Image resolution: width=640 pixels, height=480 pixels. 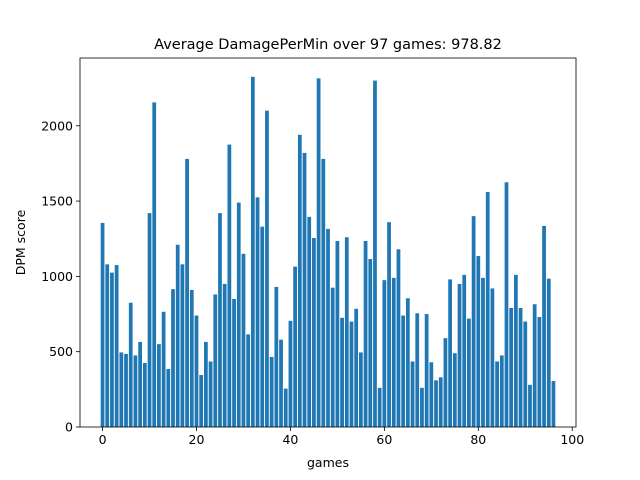 I want to click on x-tick-label: 0, so click(x=103, y=439).